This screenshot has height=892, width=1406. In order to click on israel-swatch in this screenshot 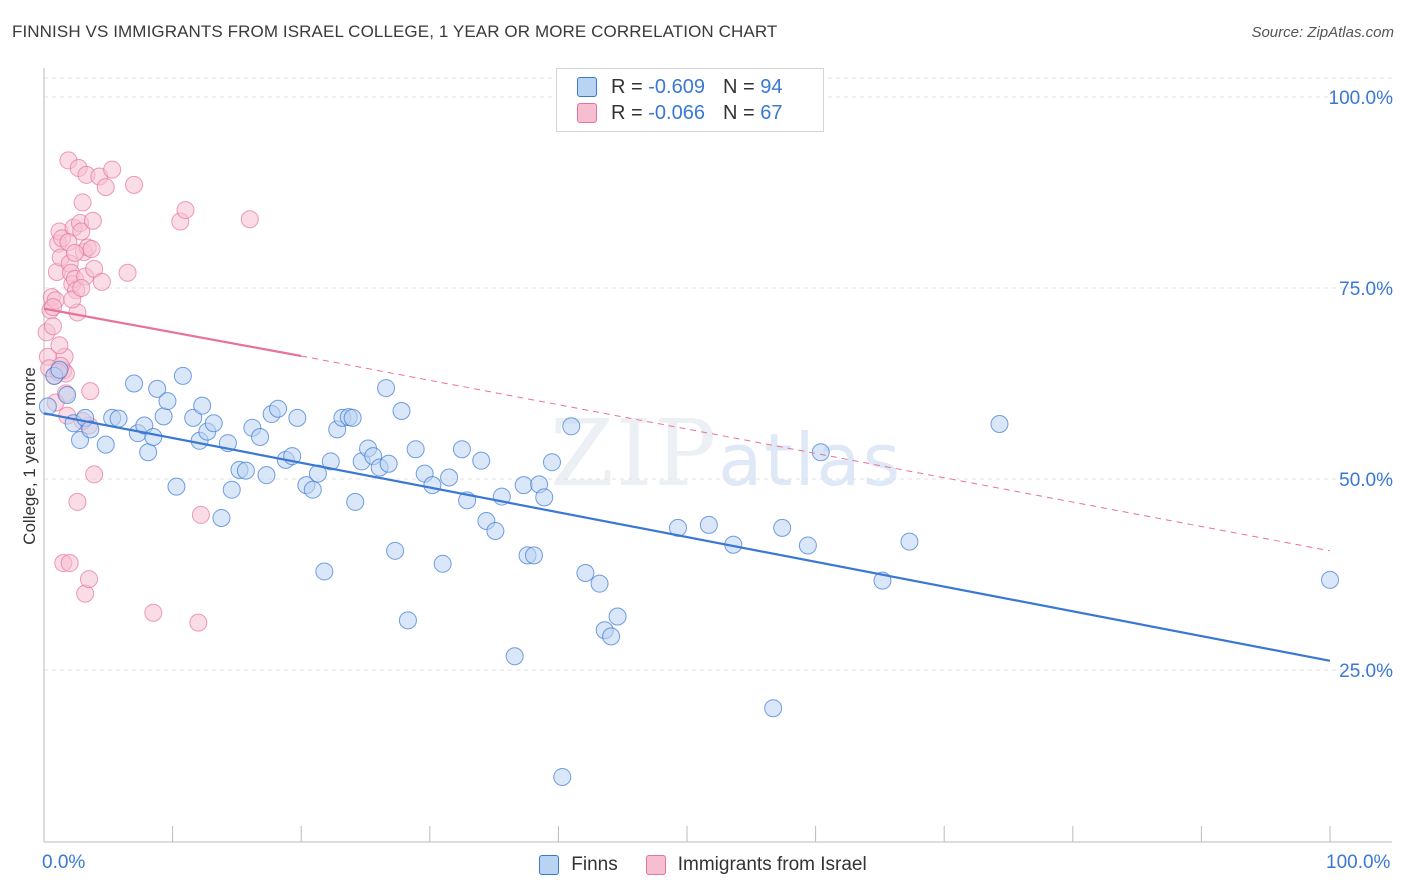, I will do `click(587, 113)`.